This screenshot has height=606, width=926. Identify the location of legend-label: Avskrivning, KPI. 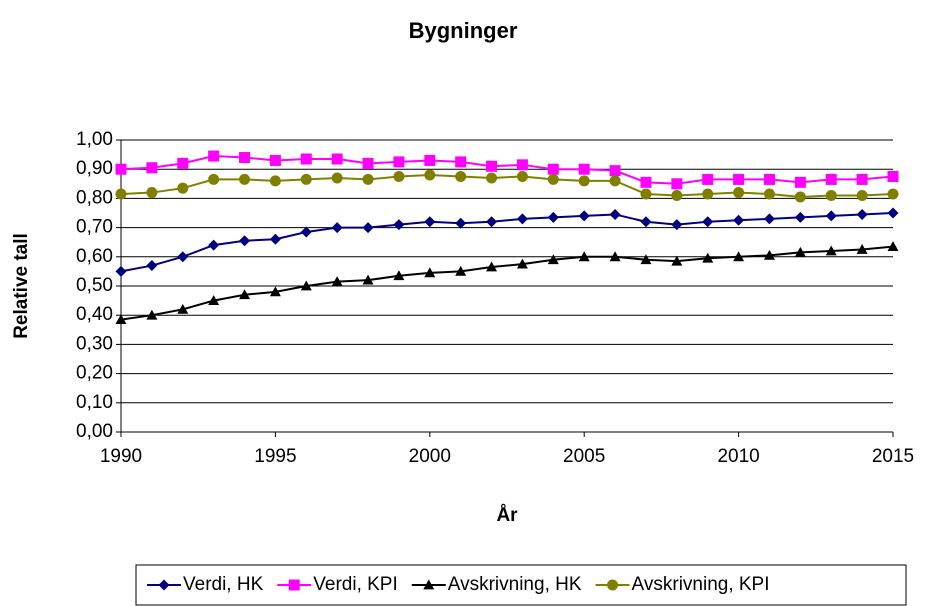
(701, 584).